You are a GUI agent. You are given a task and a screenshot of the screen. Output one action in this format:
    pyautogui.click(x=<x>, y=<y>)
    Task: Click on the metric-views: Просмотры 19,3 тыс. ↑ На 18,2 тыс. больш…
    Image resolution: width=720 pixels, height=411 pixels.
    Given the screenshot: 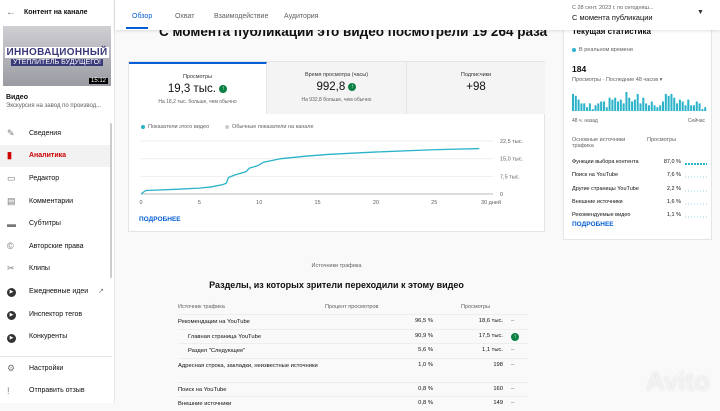 What is the action you would take?
    pyautogui.click(x=198, y=88)
    